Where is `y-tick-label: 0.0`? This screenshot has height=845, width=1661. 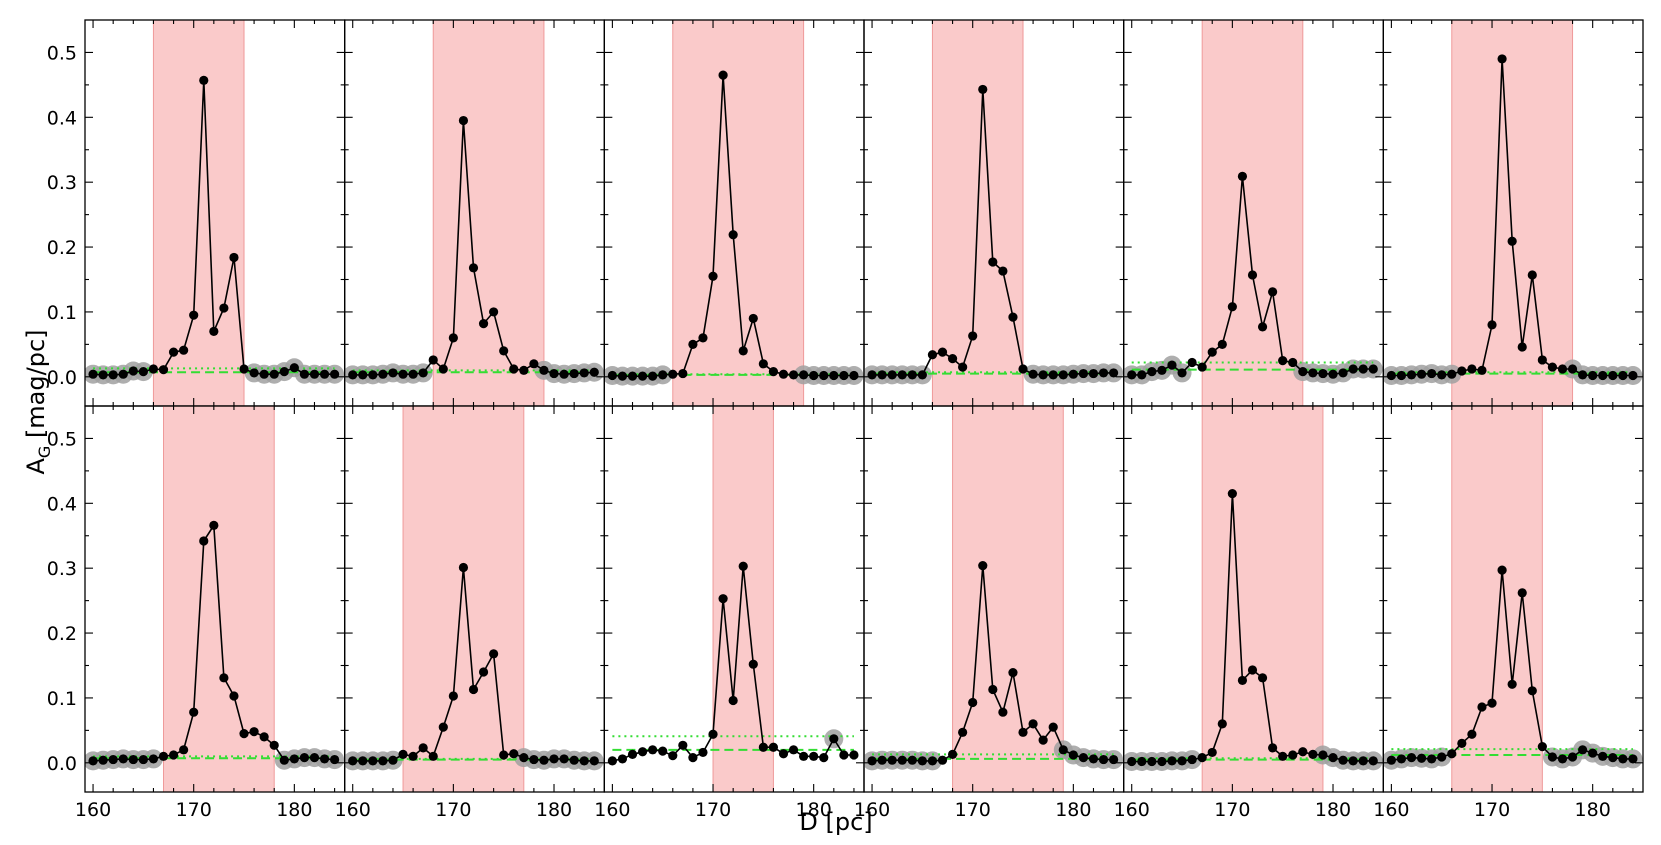 y-tick-label: 0.0 is located at coordinates (62, 378).